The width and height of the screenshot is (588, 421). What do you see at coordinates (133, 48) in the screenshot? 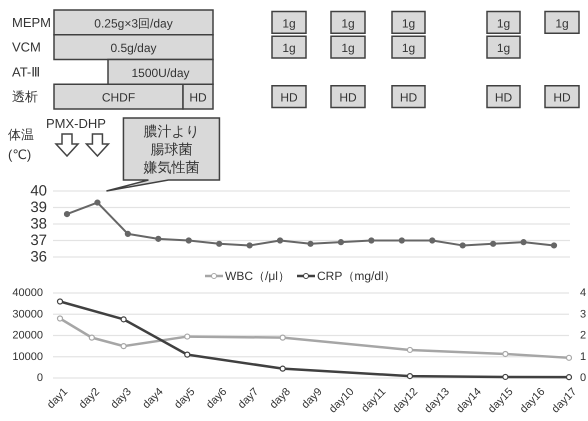
I see `text: 0.5g/day` at bounding box center [133, 48].